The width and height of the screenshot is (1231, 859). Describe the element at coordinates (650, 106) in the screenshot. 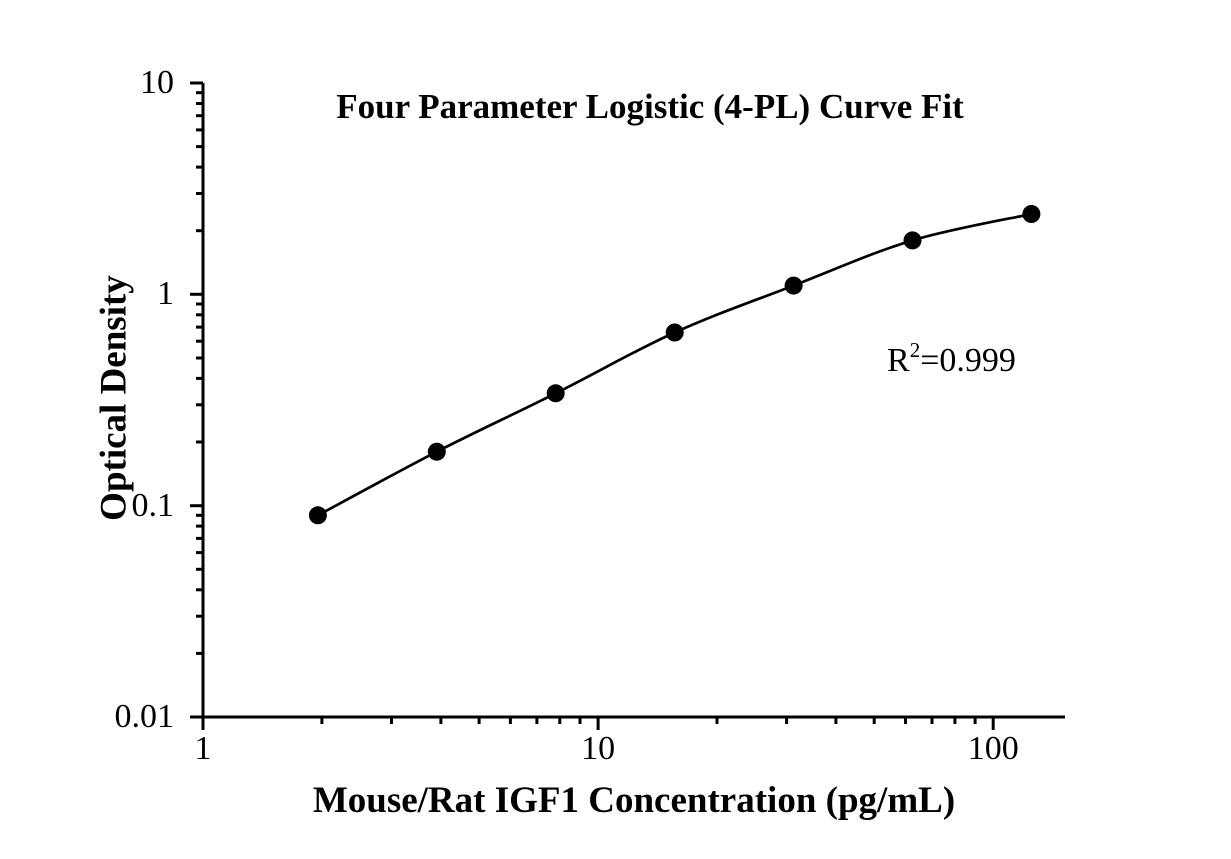

I see `chart-title: Four Parameter Logistic (4-PL) Curve Fit` at that location.